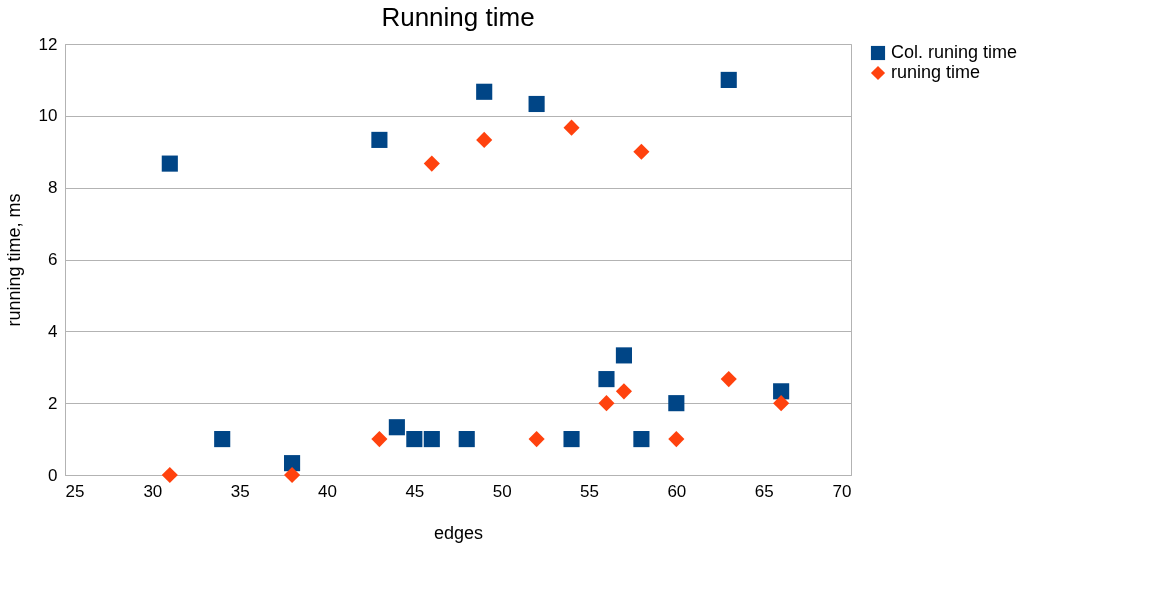 The image size is (1151, 612). I want to click on x-tick-label: 40, so click(327, 491).